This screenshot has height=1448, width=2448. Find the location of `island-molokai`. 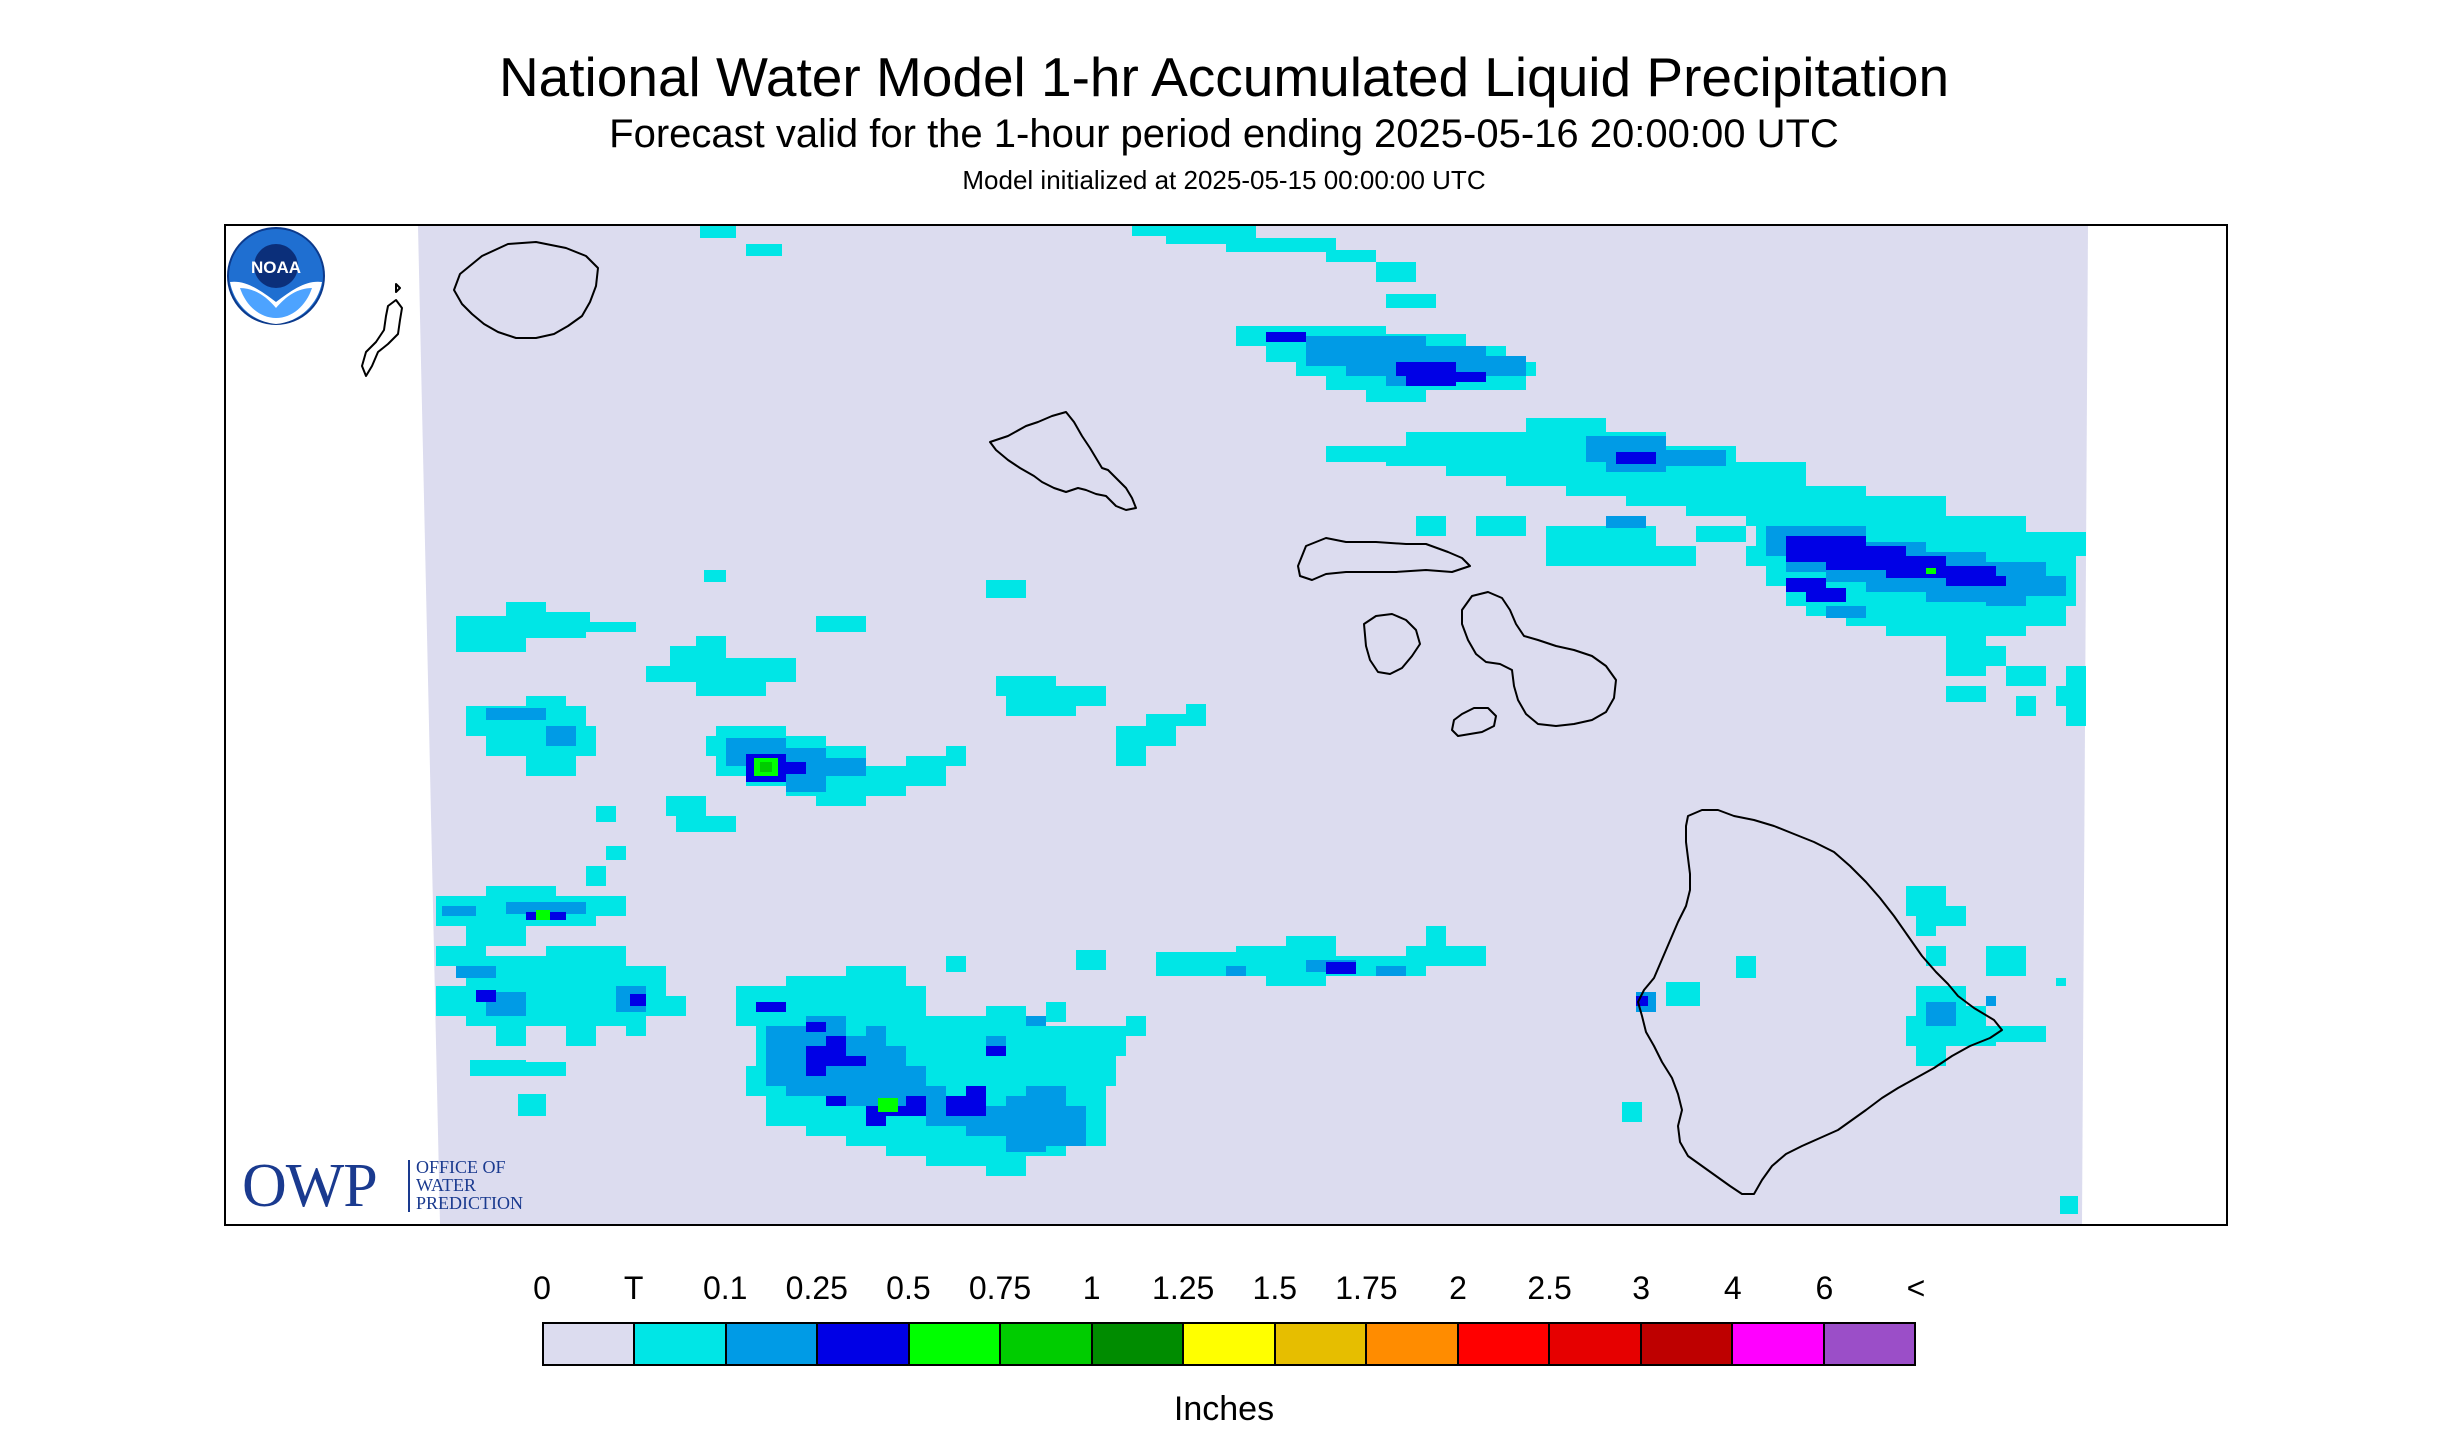

island-molokai is located at coordinates (1384, 559).